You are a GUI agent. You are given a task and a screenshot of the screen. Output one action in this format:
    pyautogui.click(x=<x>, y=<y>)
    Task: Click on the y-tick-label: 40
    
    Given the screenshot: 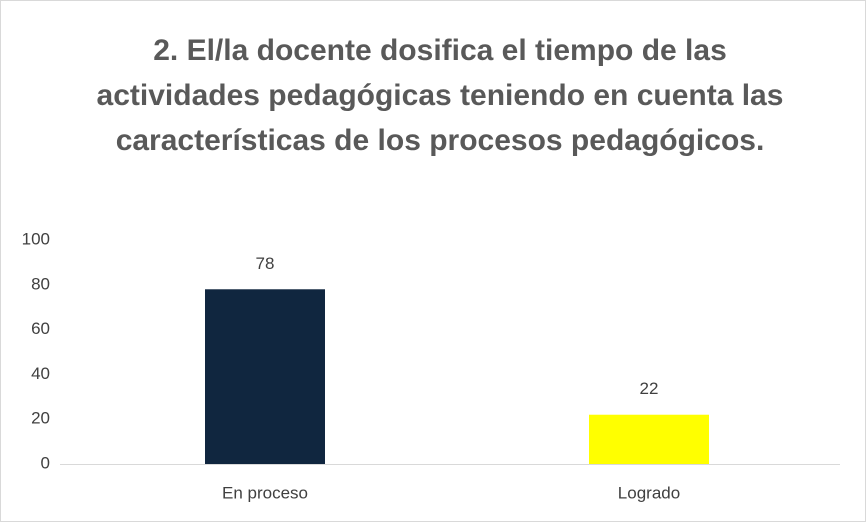 What is the action you would take?
    pyautogui.click(x=40, y=373)
    